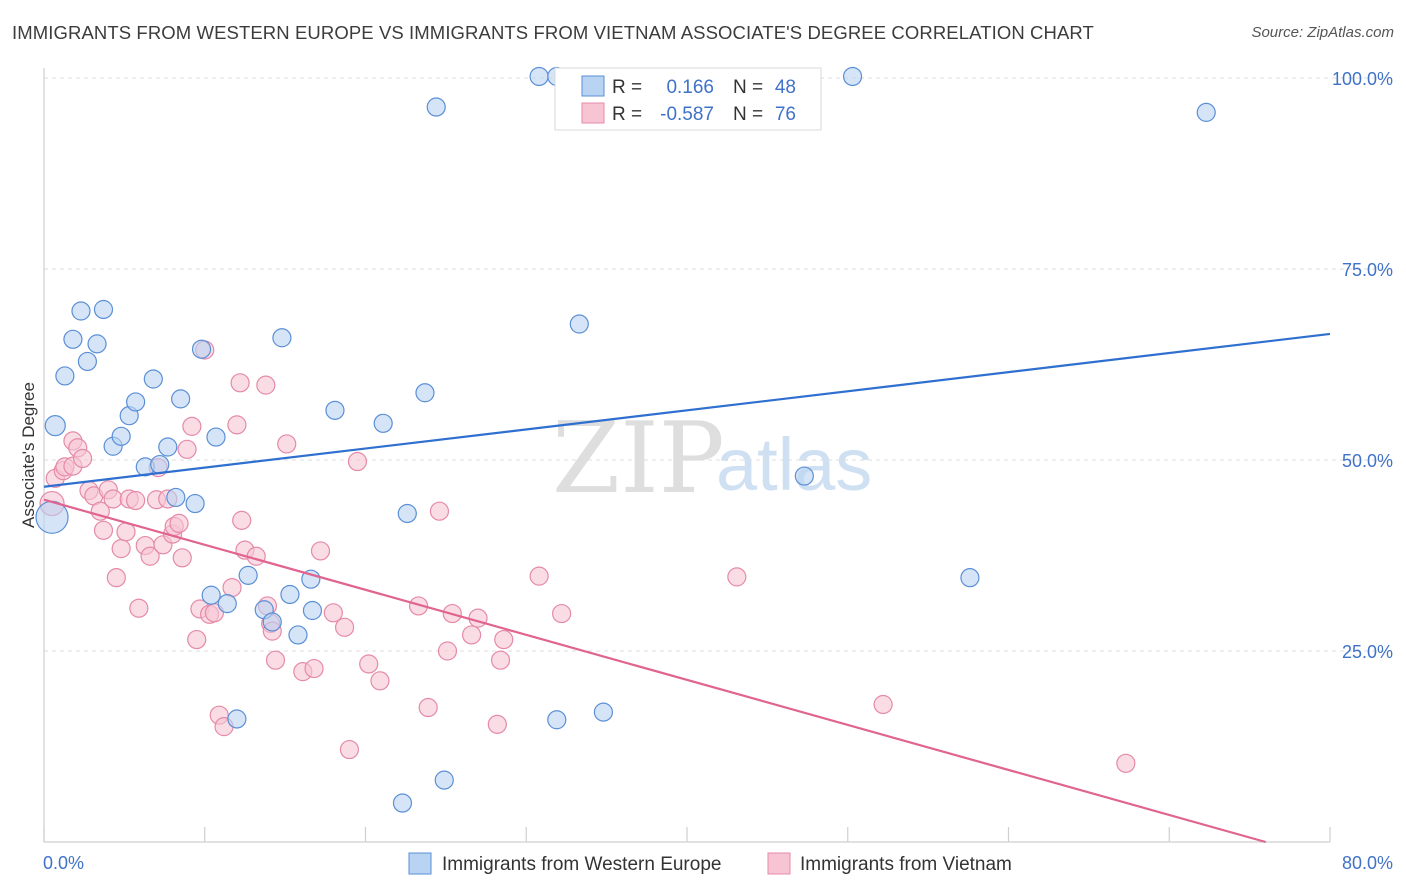 This screenshot has height=892, width=1406. I want to click on stats-blue-swatch, so click(593, 86).